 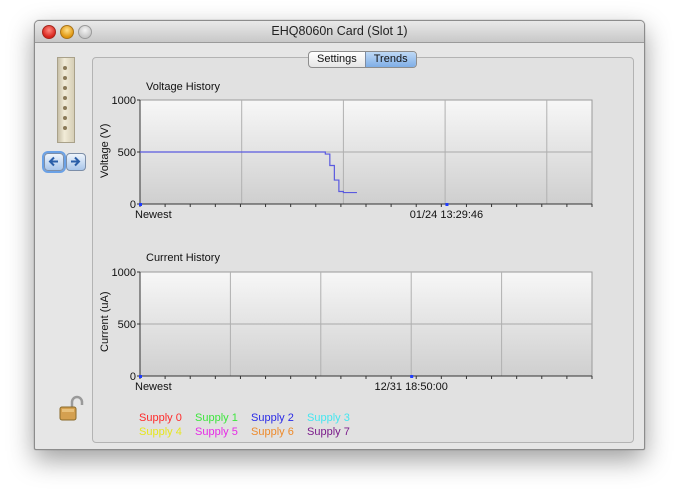 I want to click on title-bar: EHQ8060n Card (Slot 1), so click(x=339, y=32).